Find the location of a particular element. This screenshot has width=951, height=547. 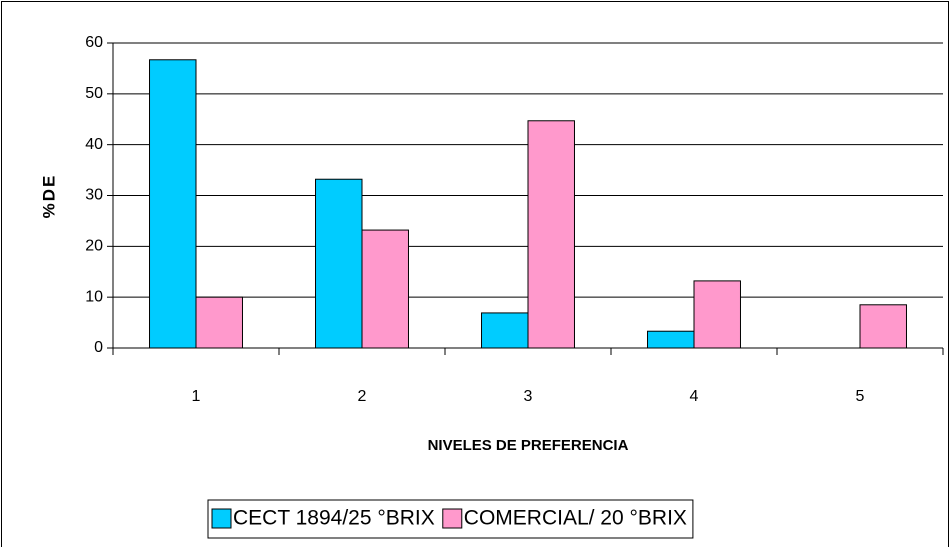

y-tick-label: 50 is located at coordinates (94, 93).